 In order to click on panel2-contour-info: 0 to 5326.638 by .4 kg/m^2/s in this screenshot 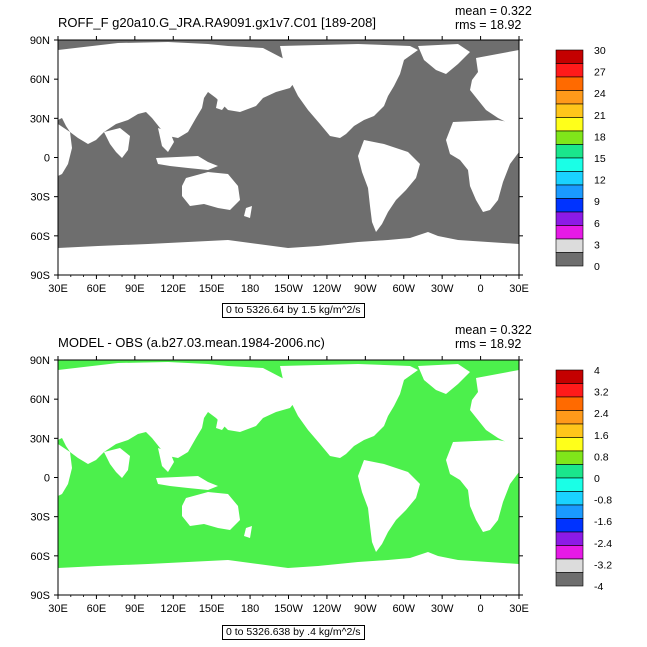, I will do `click(293, 632)`.